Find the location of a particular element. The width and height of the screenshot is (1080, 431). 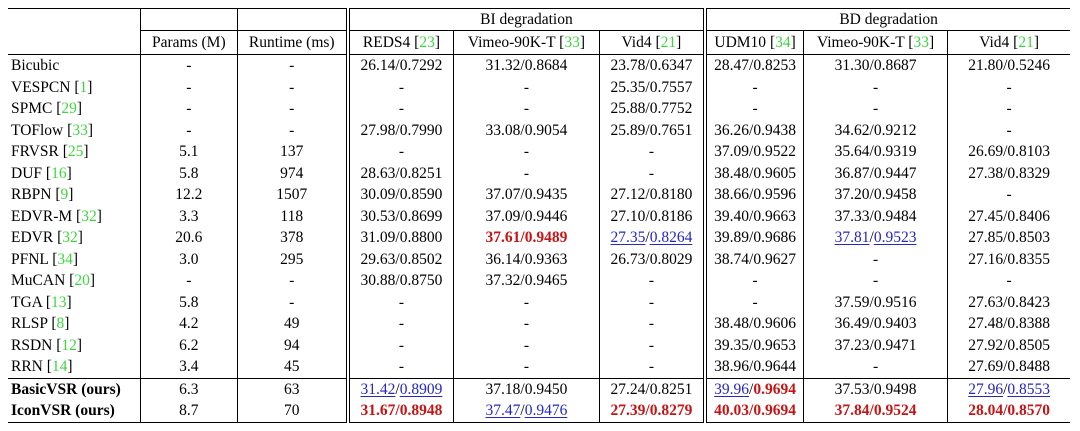

psnr-value: 27.16 is located at coordinates (986, 259).